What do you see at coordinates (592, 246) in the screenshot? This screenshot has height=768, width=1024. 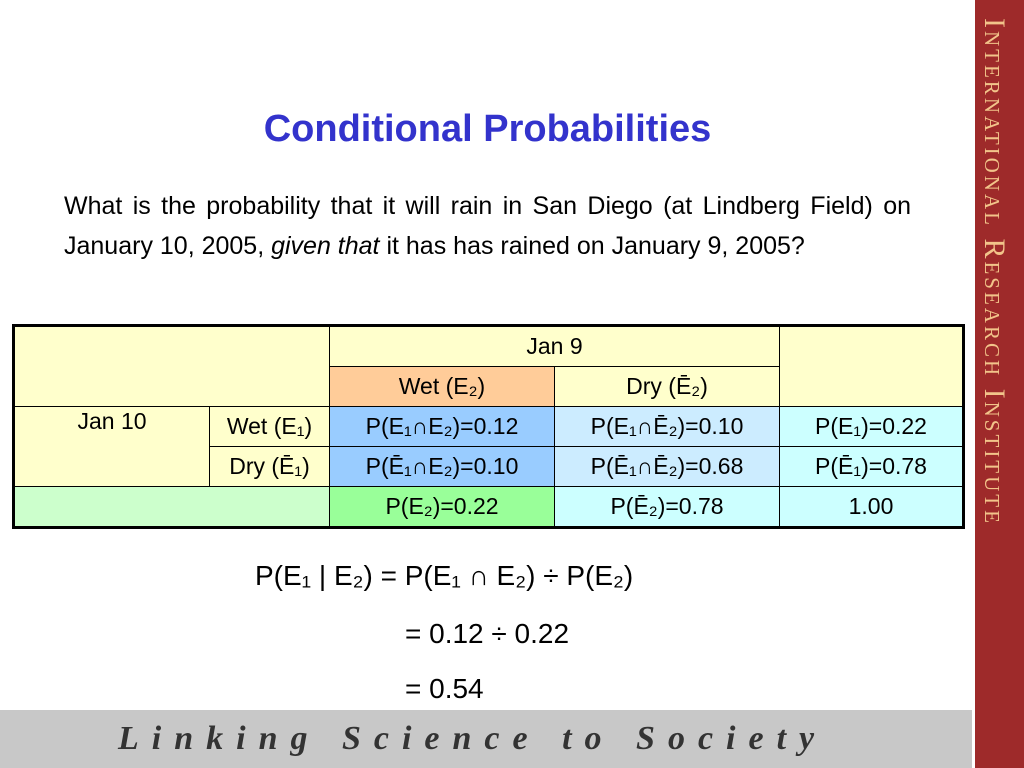 I see `question-text: it has has rained on January 9, 2005?` at bounding box center [592, 246].